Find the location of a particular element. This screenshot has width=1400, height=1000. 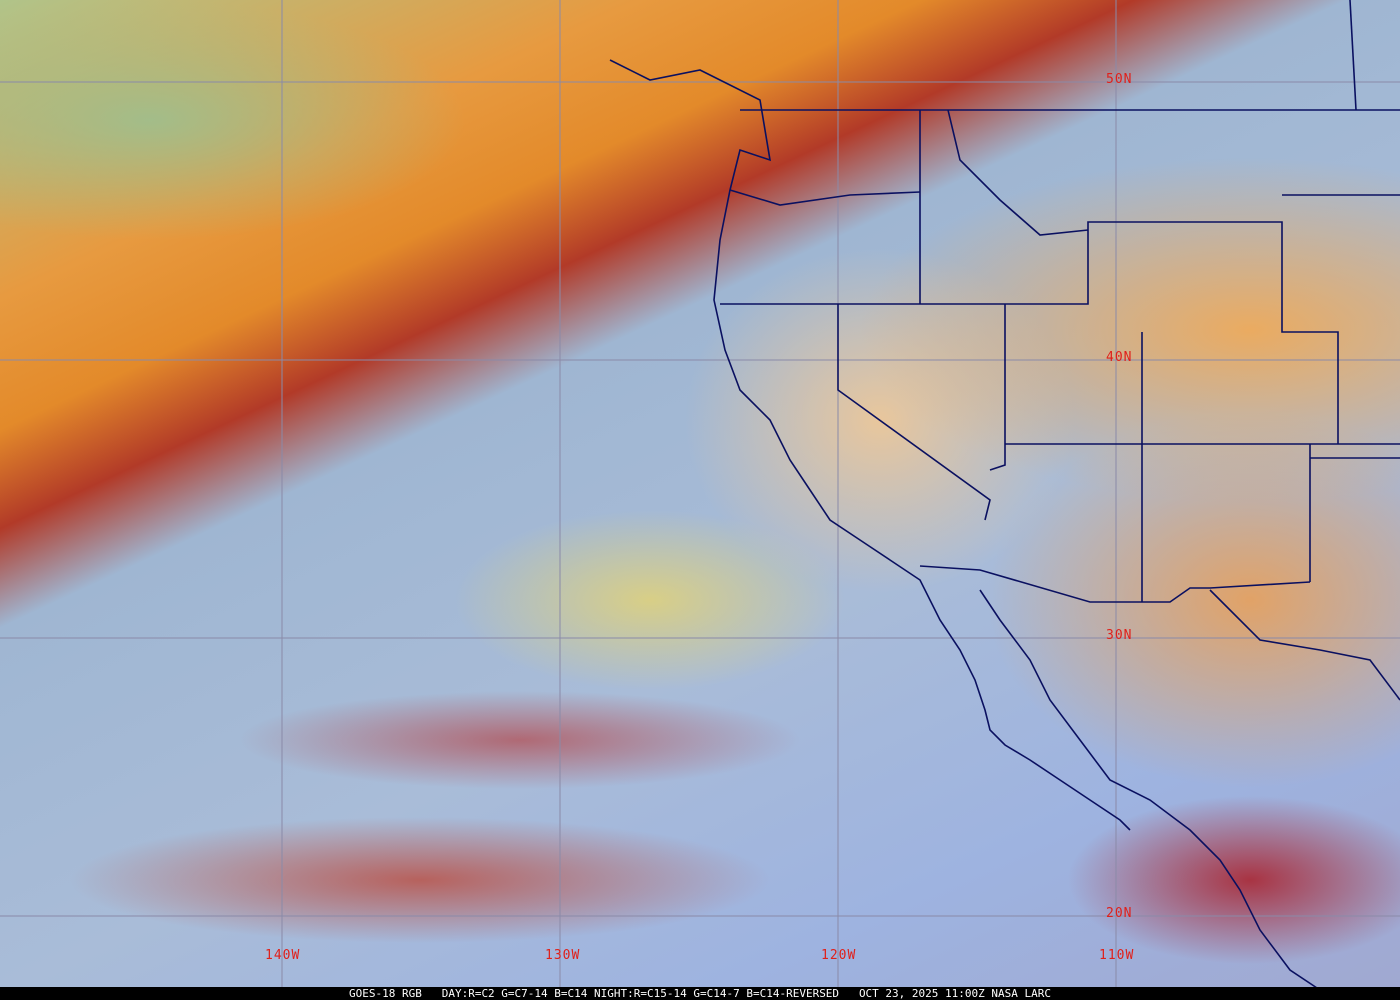

baja-east-coast is located at coordinates (1150, 790).